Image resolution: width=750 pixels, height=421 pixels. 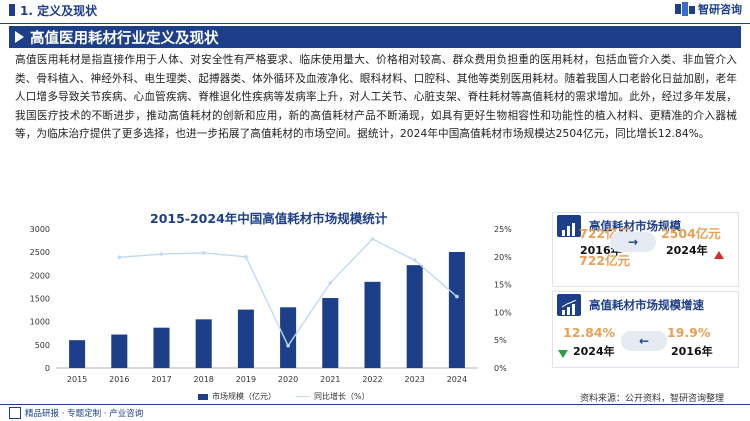 I want to click on trend-up-icon, so click(x=717, y=253).